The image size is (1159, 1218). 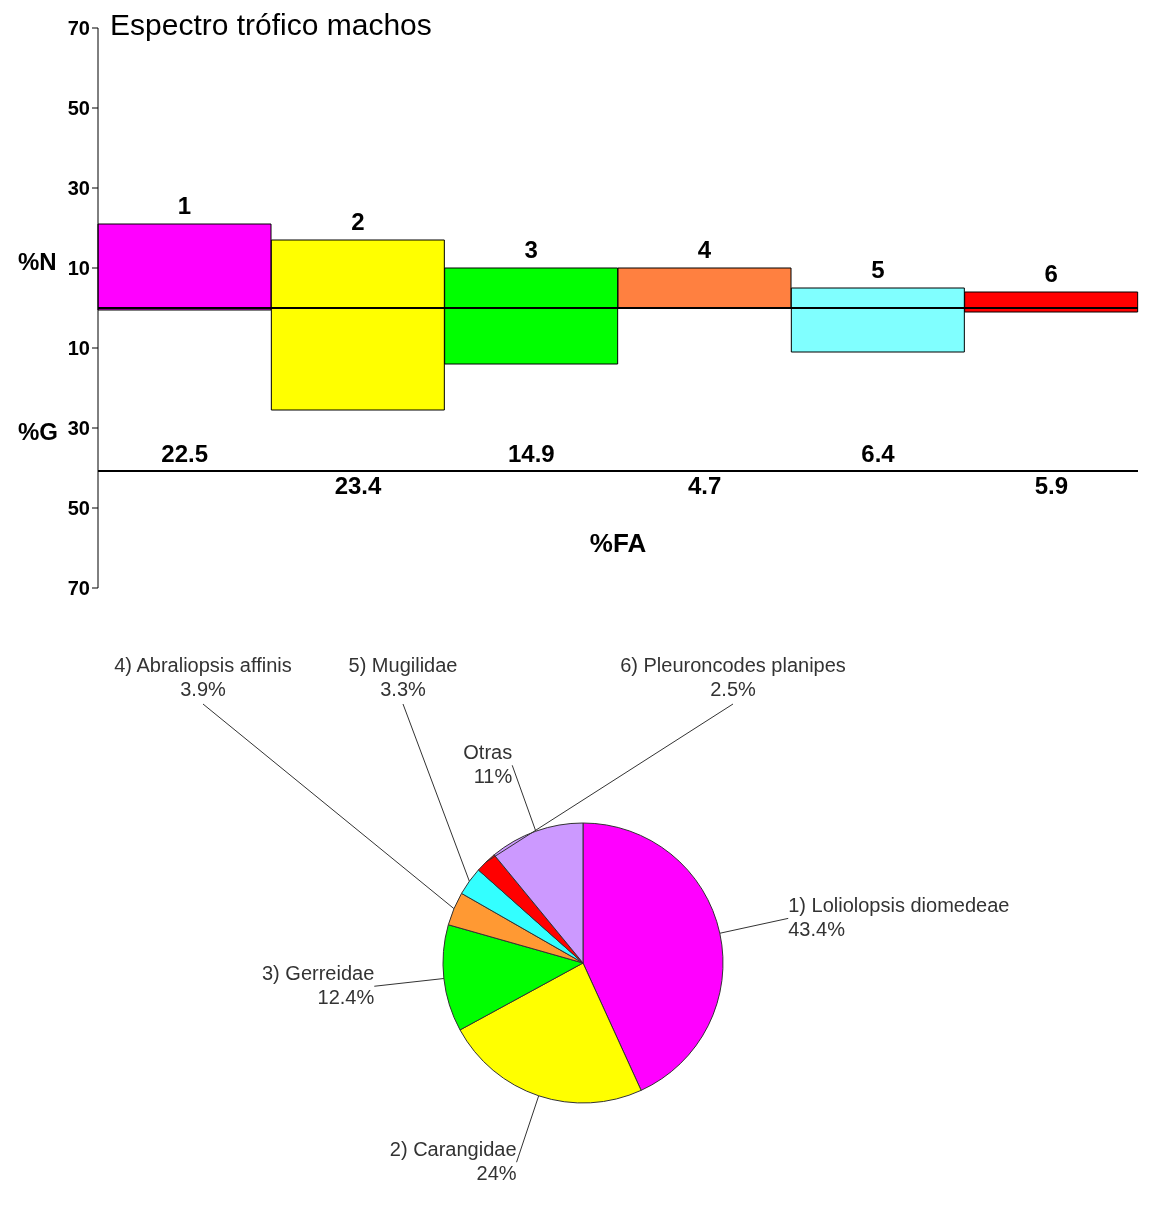 What do you see at coordinates (733, 665) in the screenshot?
I see `slice-label: 6) Pleuroncodes planipes` at bounding box center [733, 665].